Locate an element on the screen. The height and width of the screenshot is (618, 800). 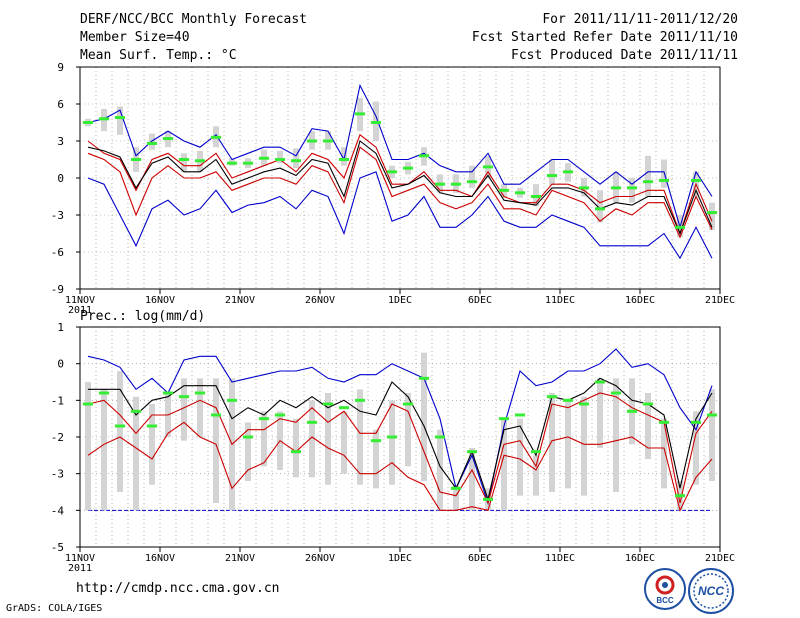
footer-url: http://cmdp.ncc.cma.gov.cn is located at coordinates (178, 588).